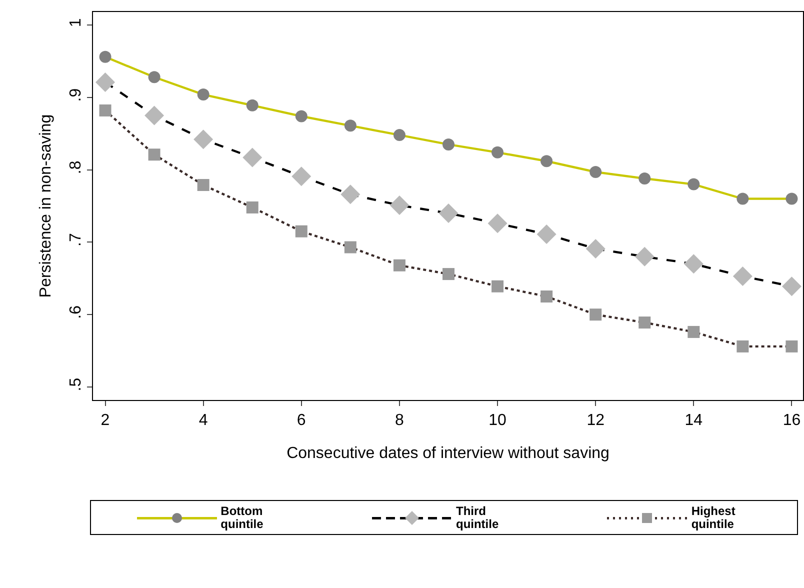 The width and height of the screenshot is (804, 588). I want to click on legend-label: Third quintile, so click(478, 517).